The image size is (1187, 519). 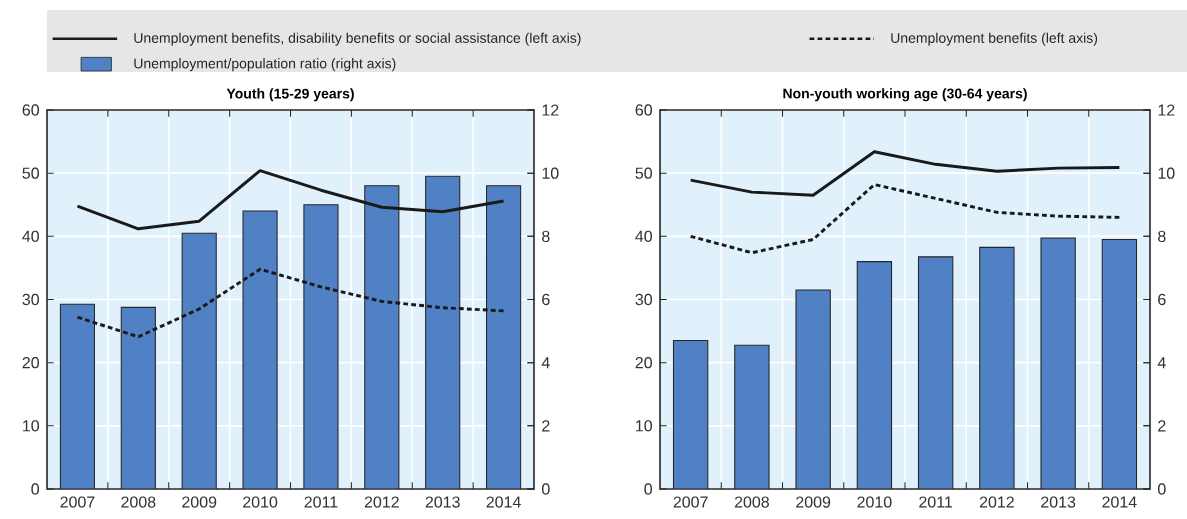 I want to click on legend-label: Unemployment/population ratio (right axis), so click(x=265, y=65).